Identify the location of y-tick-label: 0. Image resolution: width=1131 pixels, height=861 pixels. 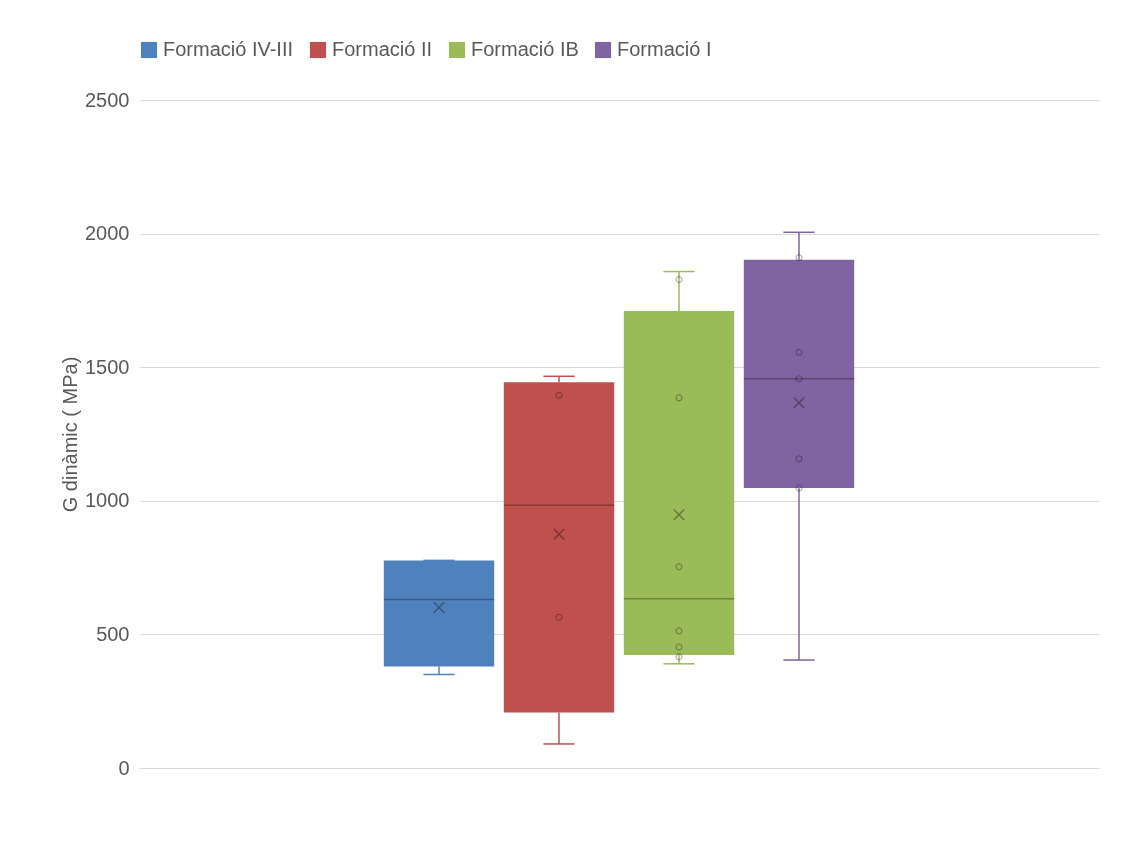
(124, 767).